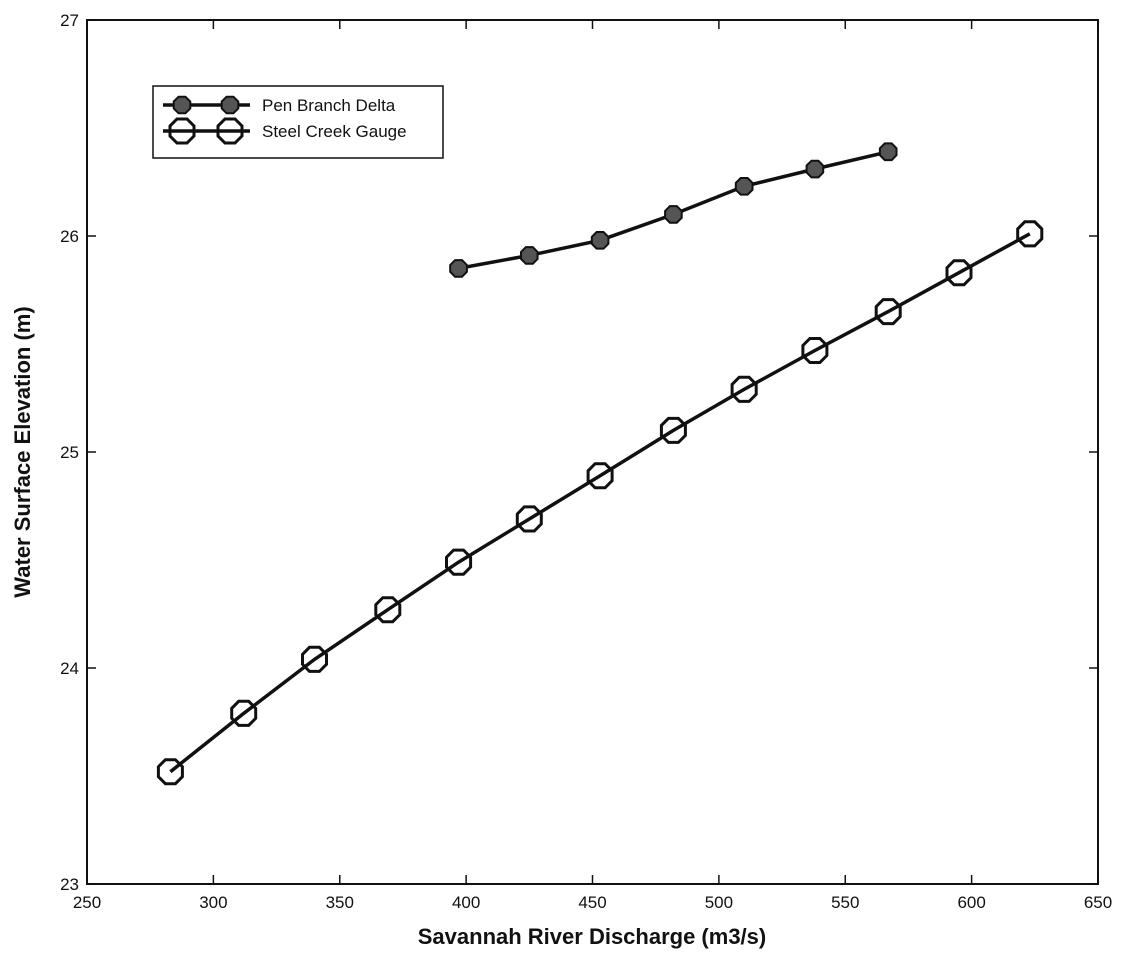 This screenshot has width=1133, height=965. Describe the element at coordinates (69, 236) in the screenshot. I see `y-tick-label: 26` at that location.